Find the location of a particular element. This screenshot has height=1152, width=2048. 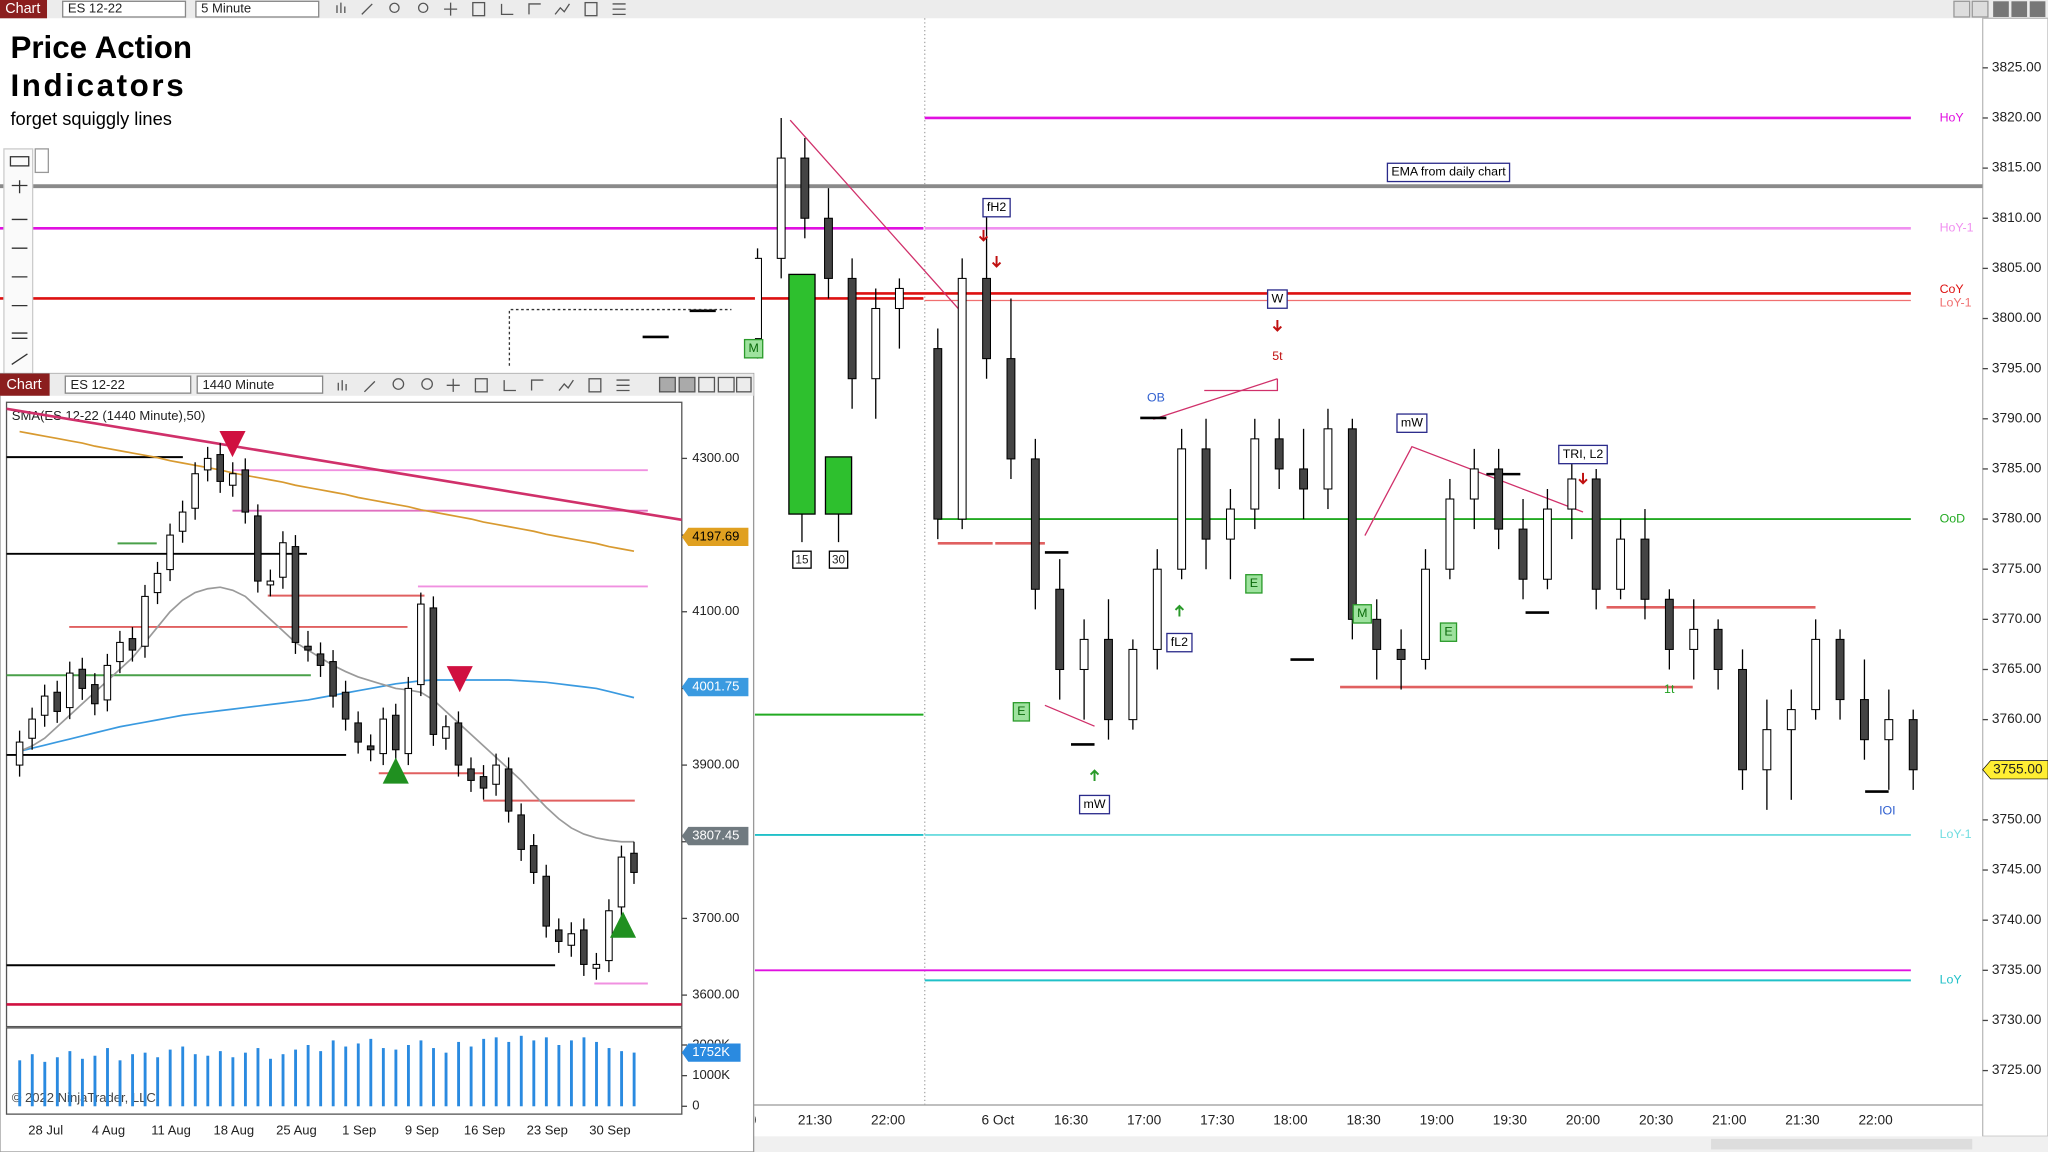

interval: 1440 Minute is located at coordinates (238, 384).